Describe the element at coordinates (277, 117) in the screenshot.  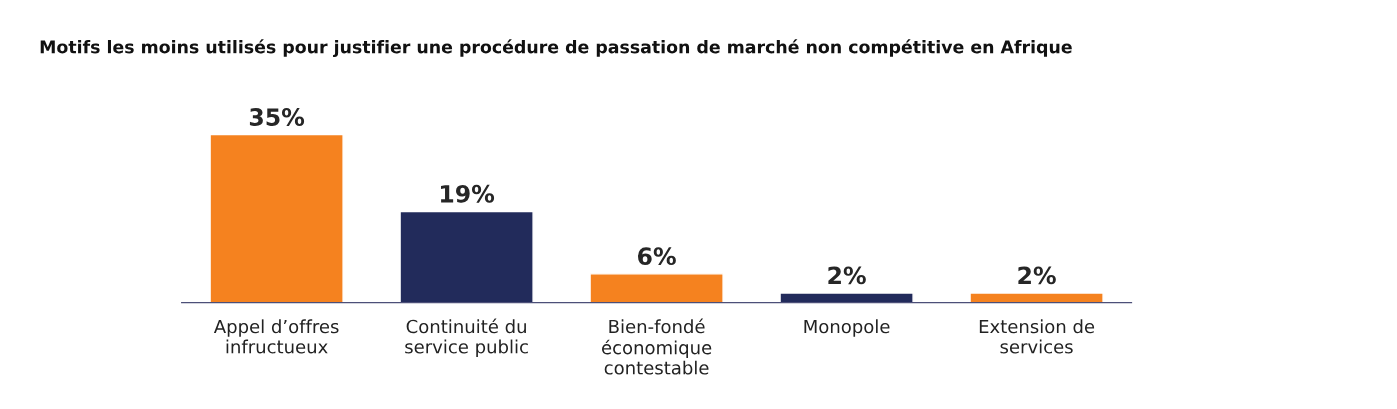
I see `data-label: 35%` at that location.